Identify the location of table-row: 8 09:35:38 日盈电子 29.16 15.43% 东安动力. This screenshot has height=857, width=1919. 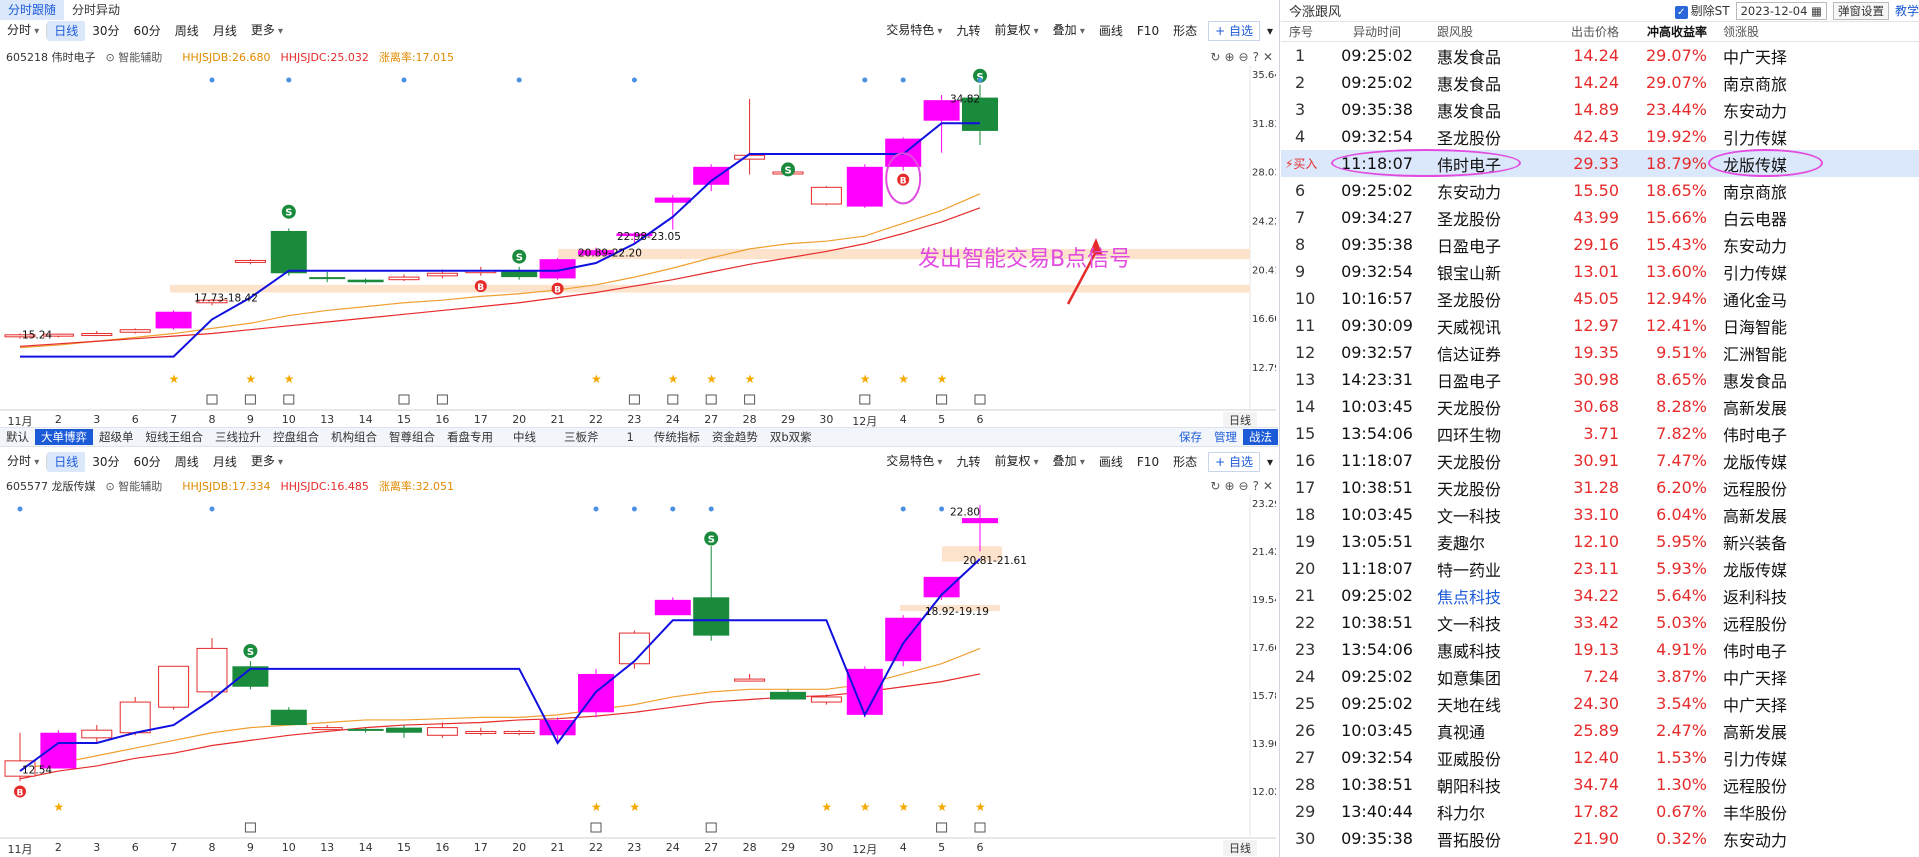
(1600, 244).